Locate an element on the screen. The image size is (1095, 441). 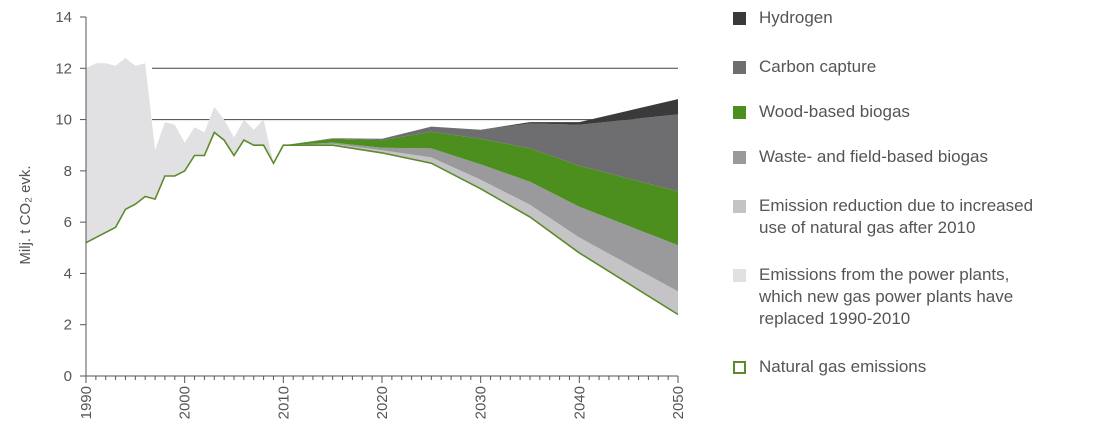
gridlines is located at coordinates (415, 94).